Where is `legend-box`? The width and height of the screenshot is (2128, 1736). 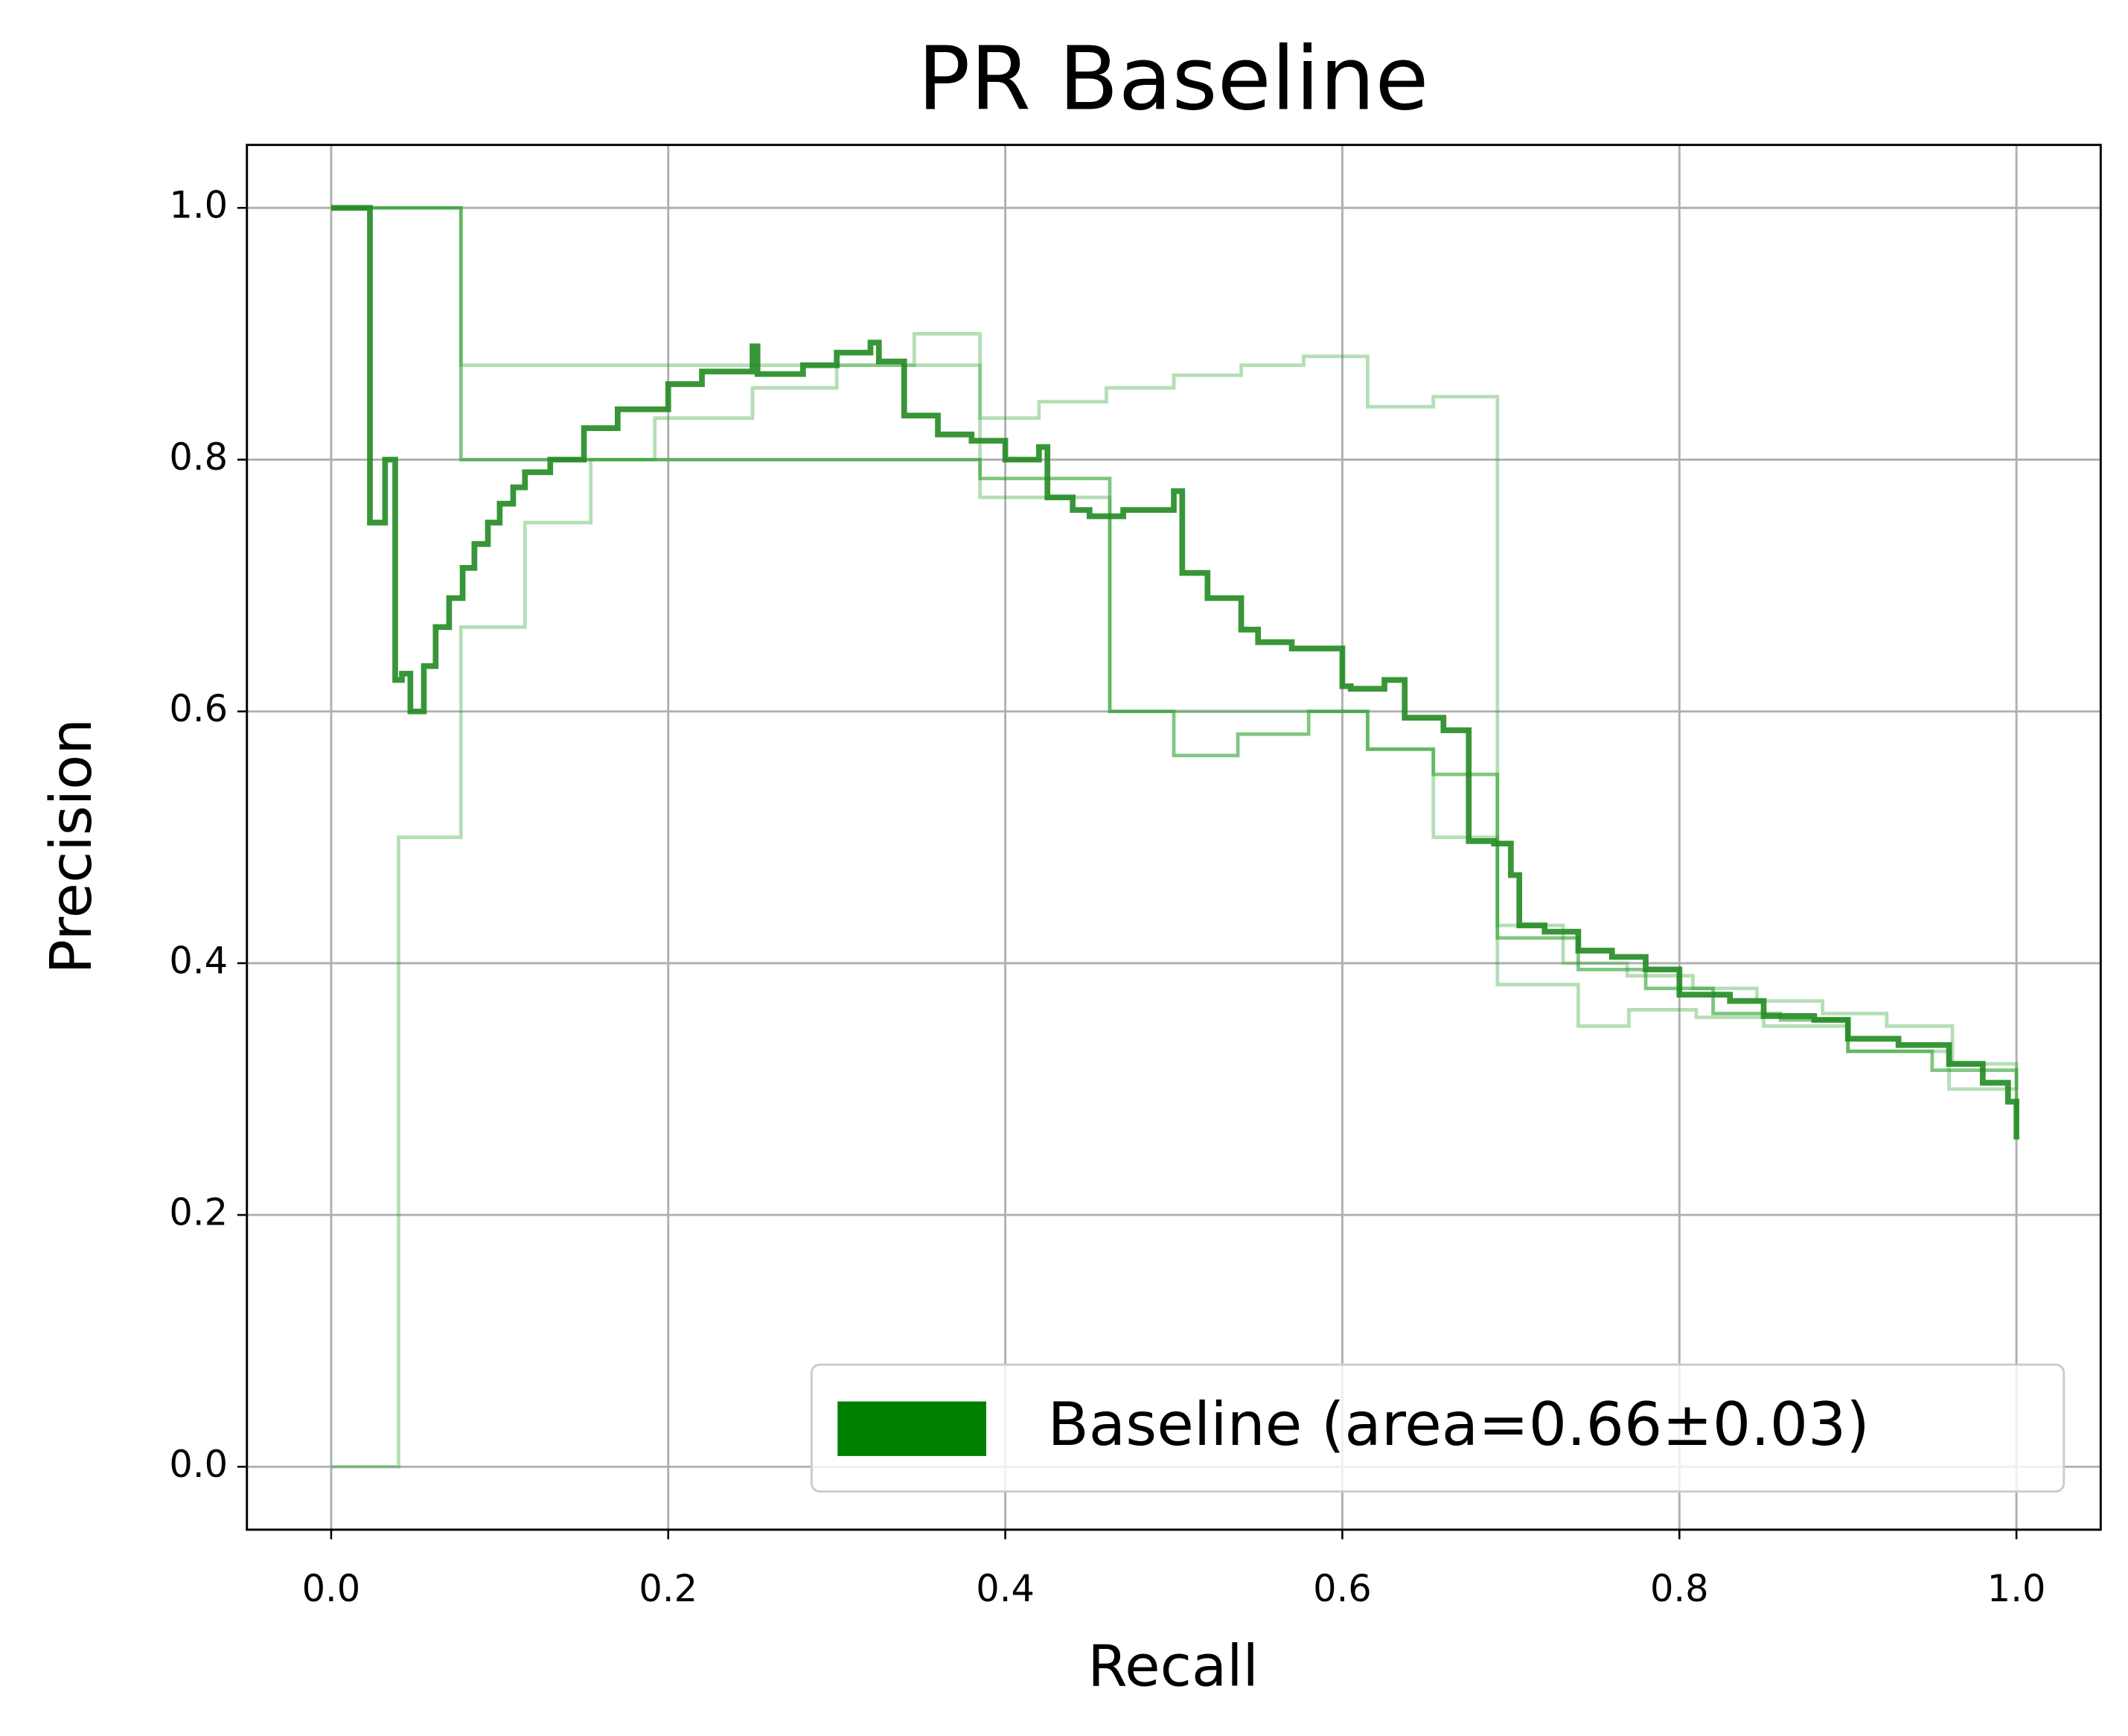 legend-box is located at coordinates (1438, 1428).